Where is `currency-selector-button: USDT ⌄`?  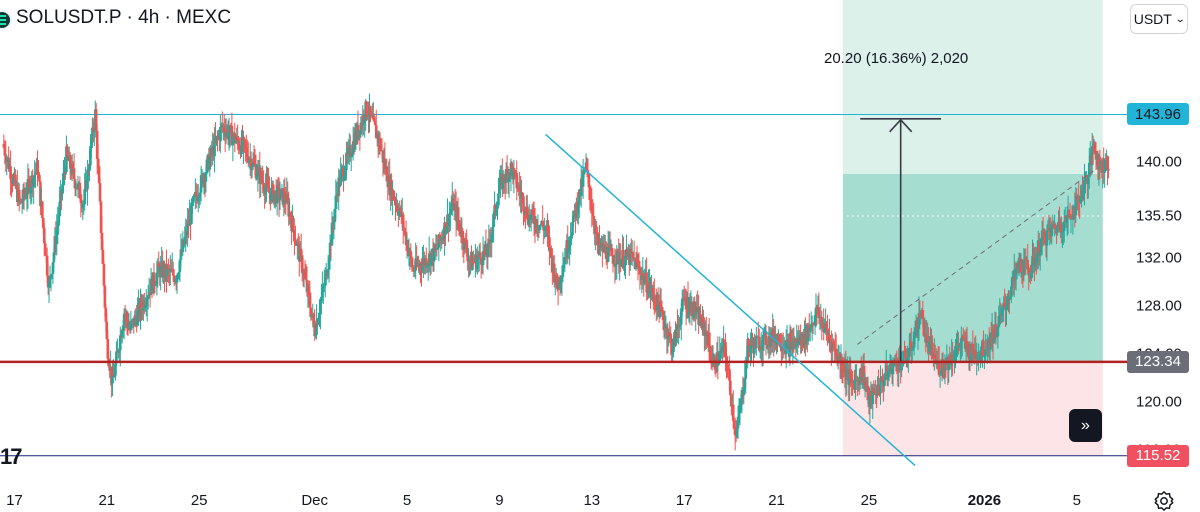
currency-selector-button: USDT ⌄ is located at coordinates (1159, 19).